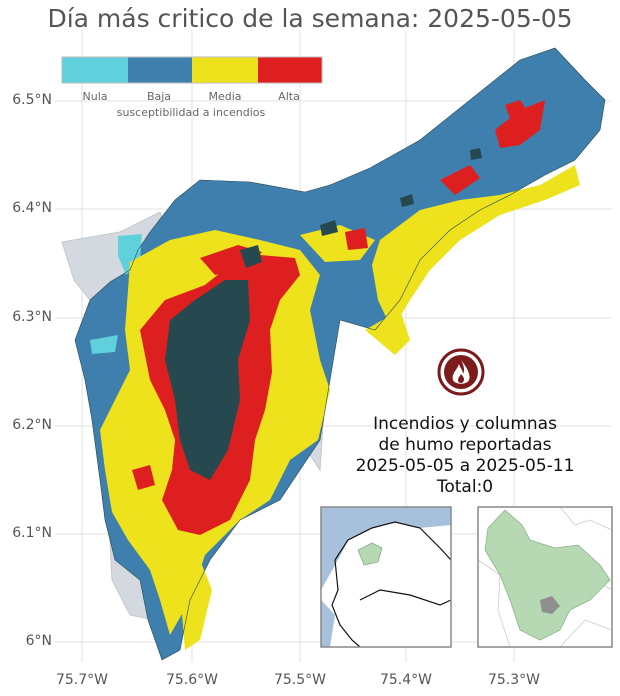 This screenshot has height=696, width=620. Describe the element at coordinates (465, 487) in the screenshot. I see `fire-report-total: Total:0` at that location.